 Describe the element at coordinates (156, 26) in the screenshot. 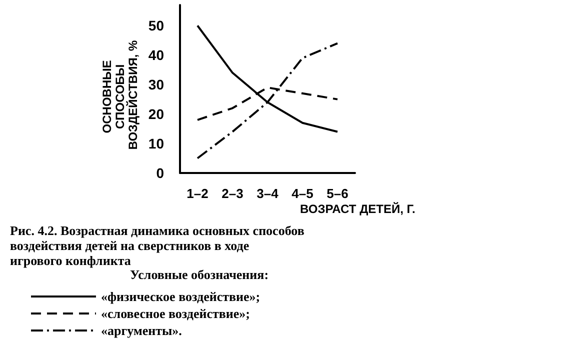

I see `y-tick-label: 50` at that location.